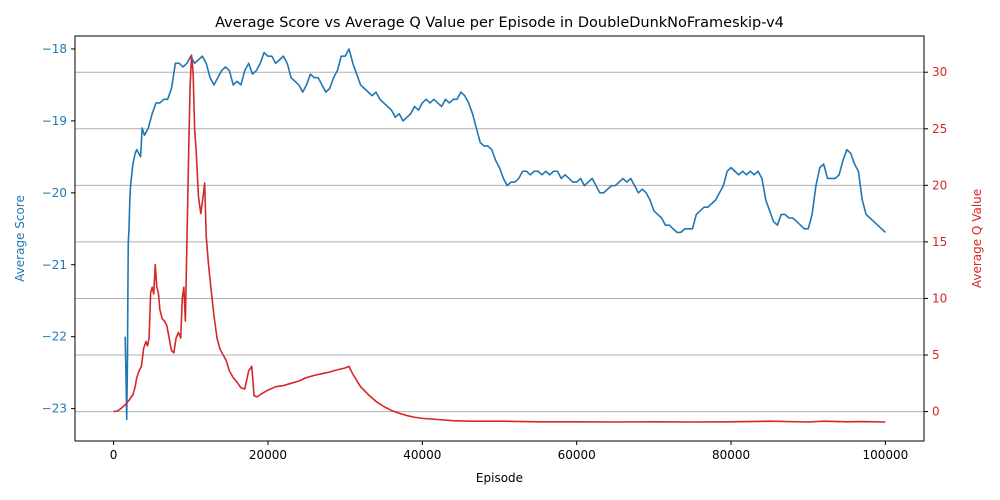  What do you see at coordinates (268, 455) in the screenshot?
I see `x-tick-label: 20000` at bounding box center [268, 455].